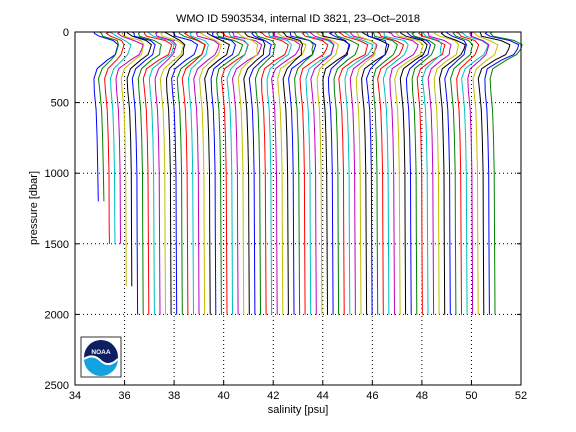 Image resolution: width=576 pixels, height=432 pixels. I want to click on y-tick-label: 2500, so click(57, 386).